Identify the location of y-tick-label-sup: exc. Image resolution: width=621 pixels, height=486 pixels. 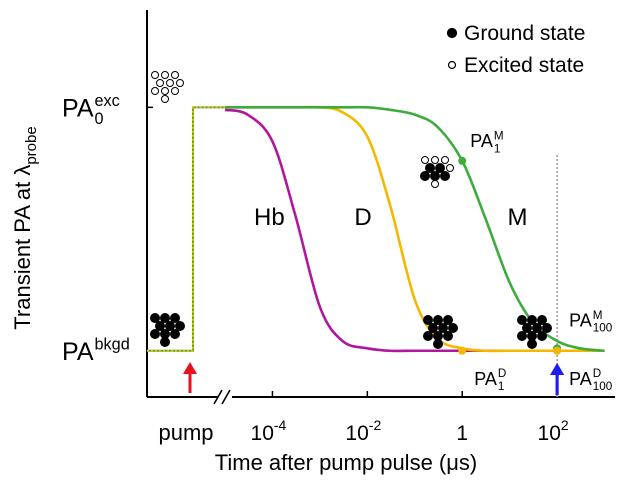
(107, 101).